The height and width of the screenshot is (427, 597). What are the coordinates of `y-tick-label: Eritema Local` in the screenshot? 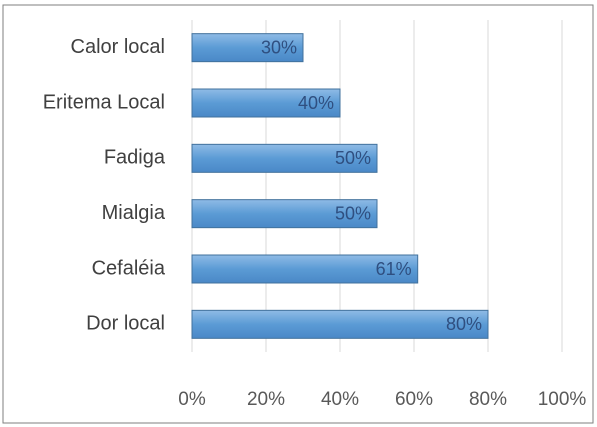 It's located at (104, 102).